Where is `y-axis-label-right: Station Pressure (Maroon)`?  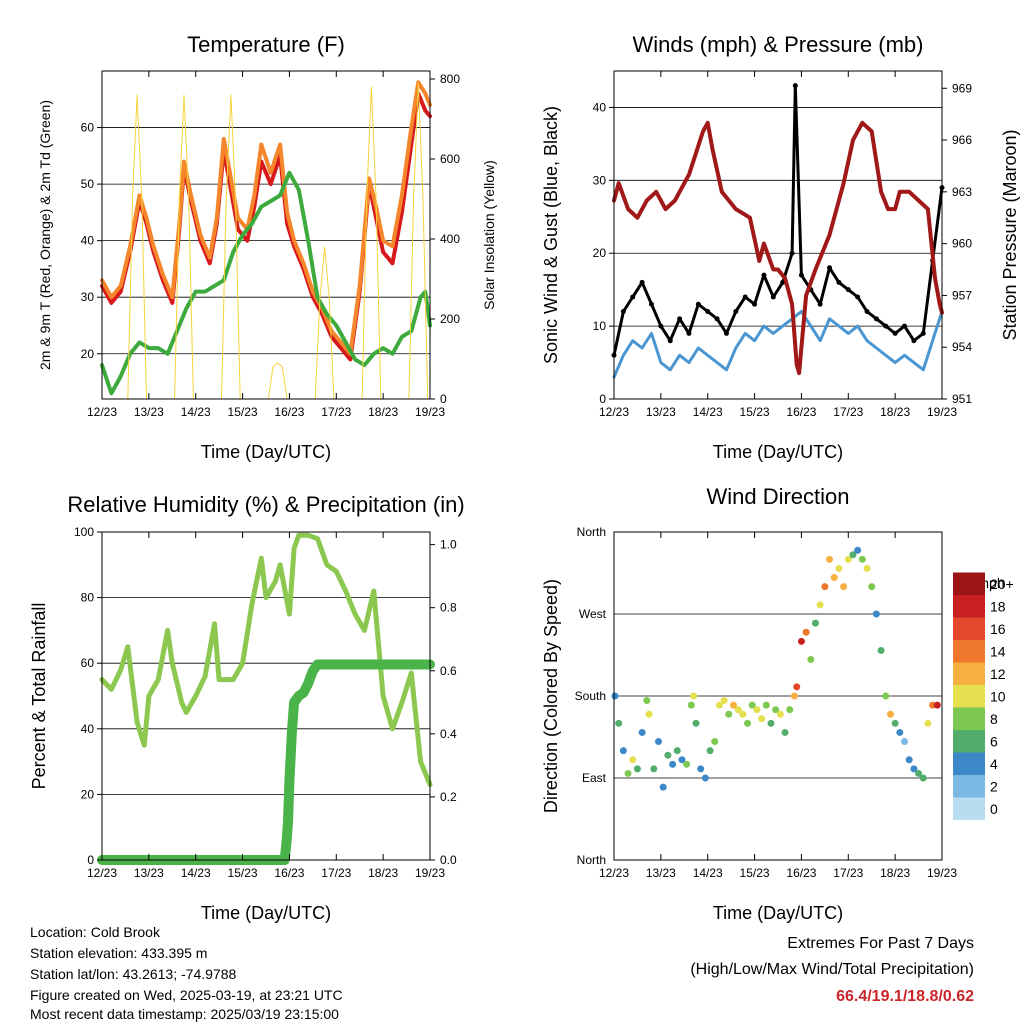
y-axis-label-right: Station Pressure (Maroon) is located at coordinates (1010, 234).